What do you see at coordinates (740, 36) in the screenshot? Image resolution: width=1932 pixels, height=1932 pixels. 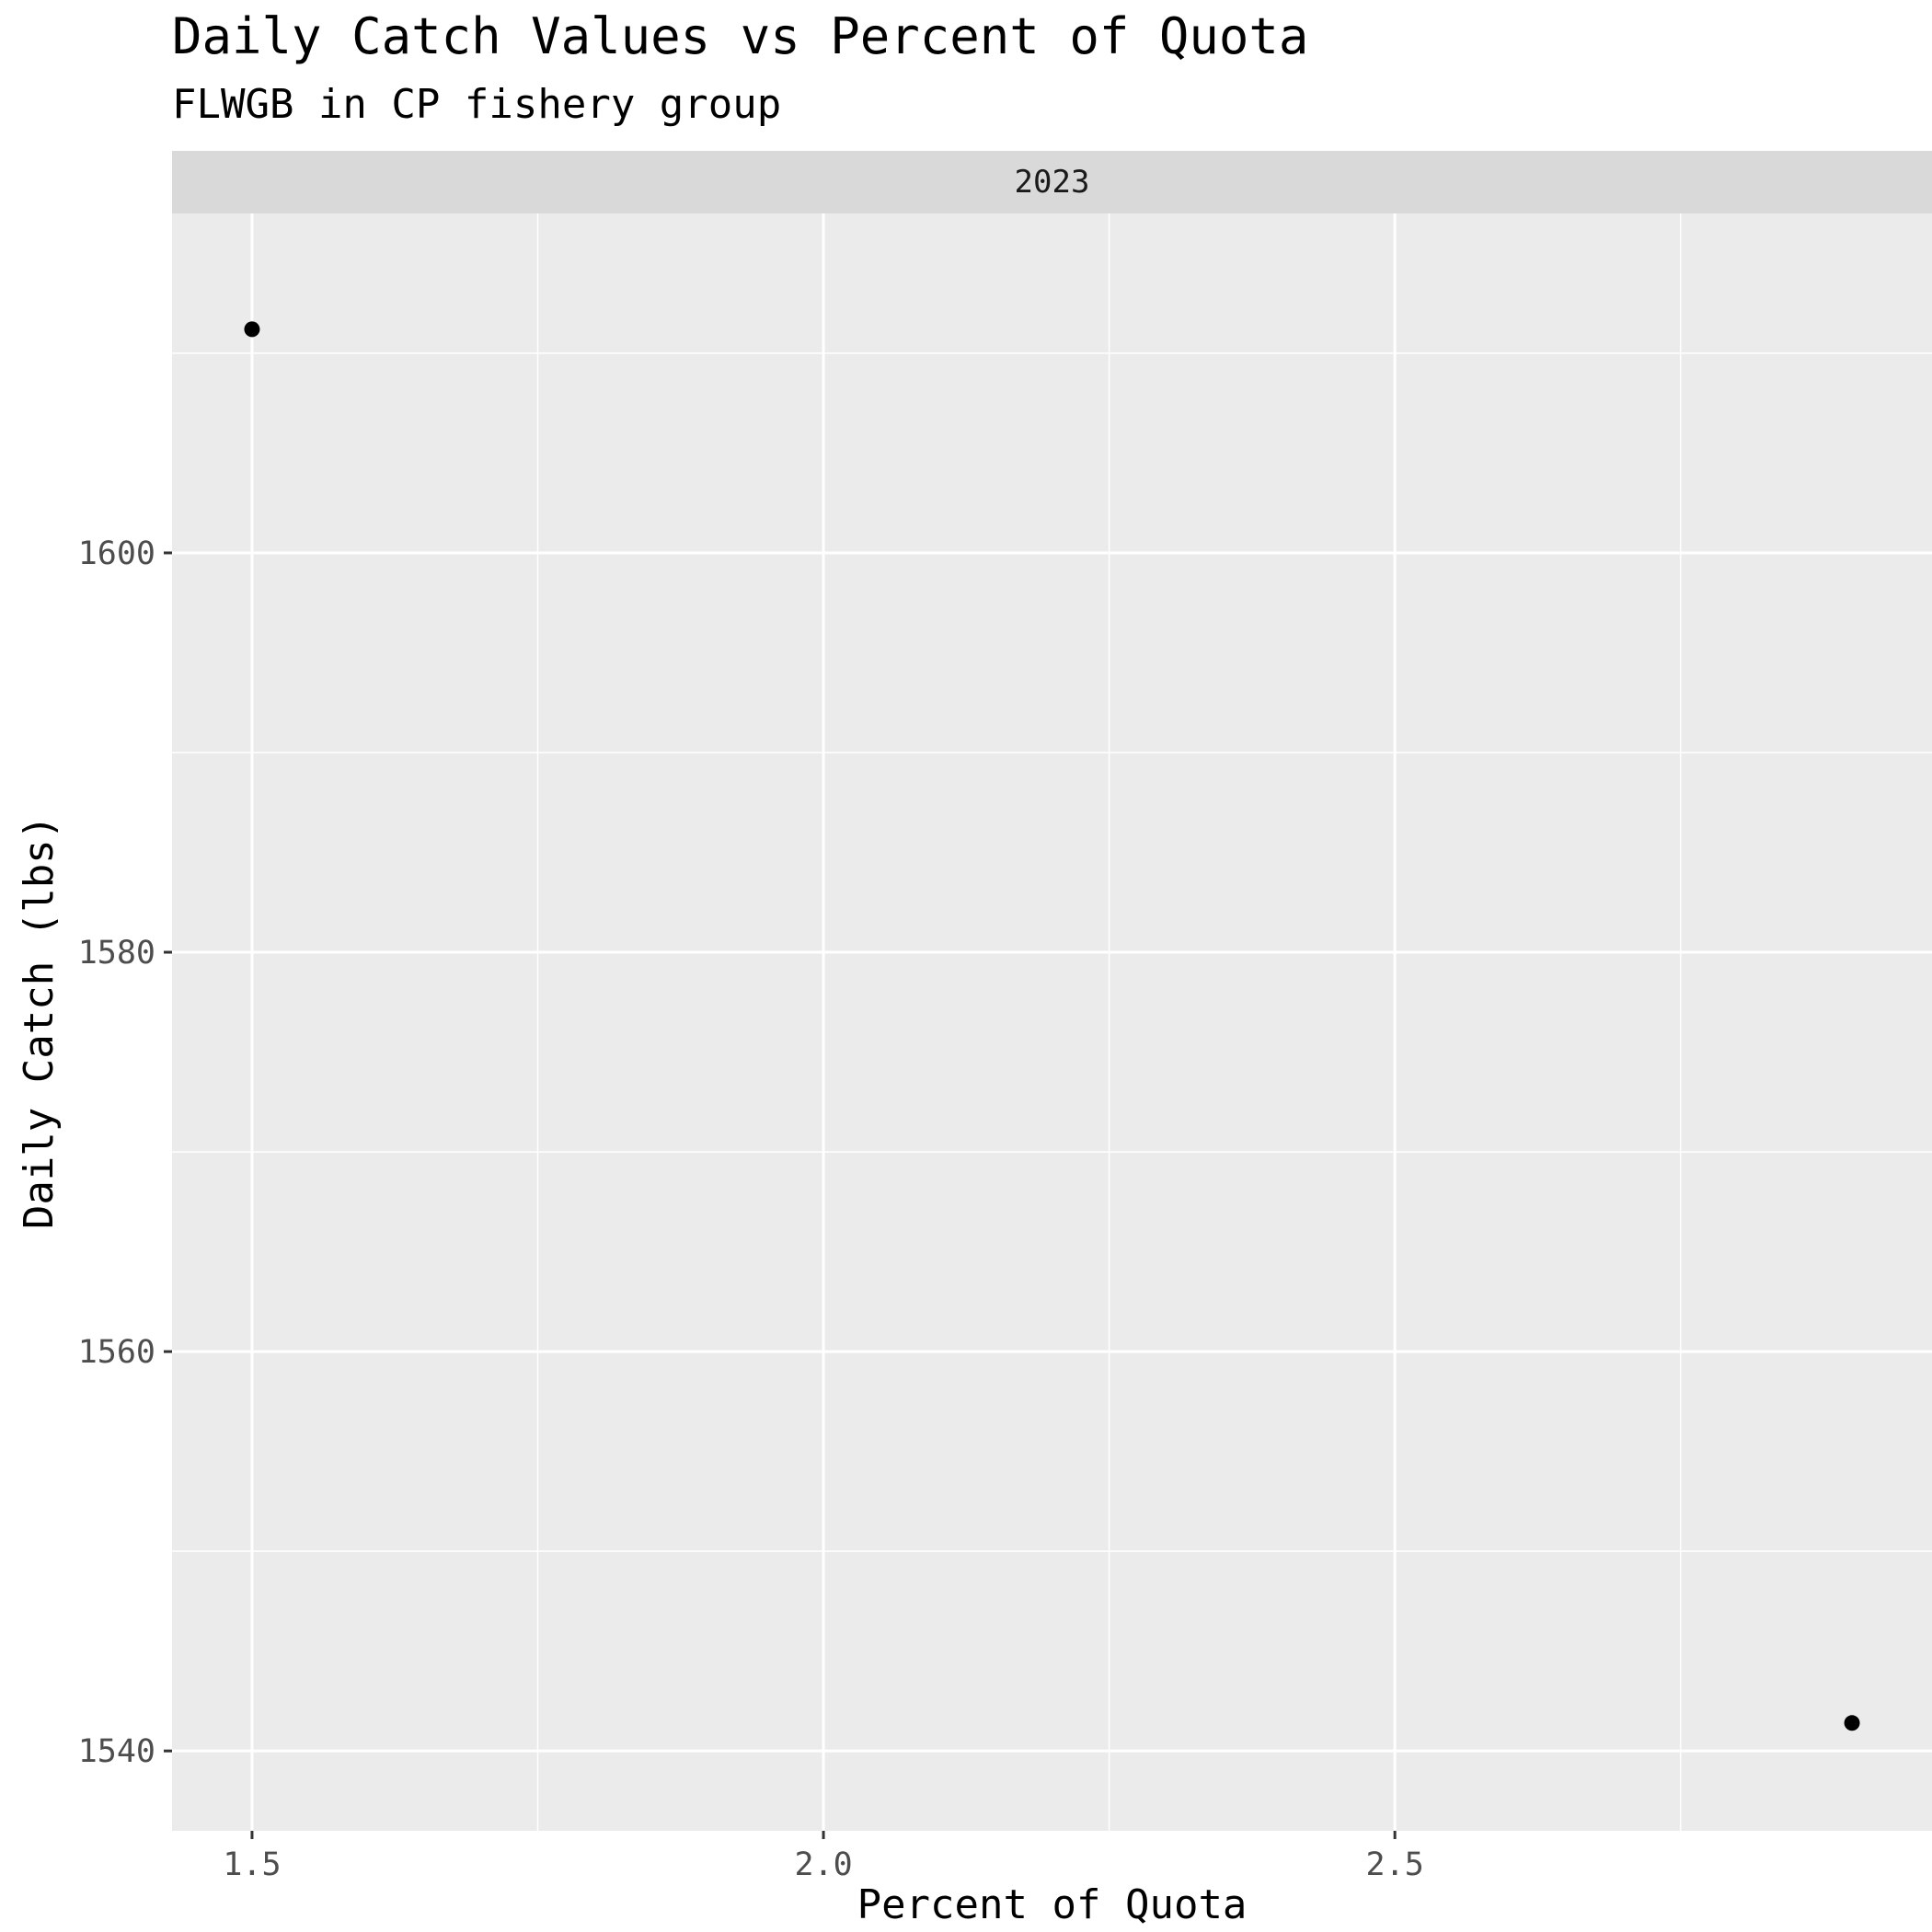 I see `chart-title: Daily Catch Values vs Percent of Quota` at bounding box center [740, 36].